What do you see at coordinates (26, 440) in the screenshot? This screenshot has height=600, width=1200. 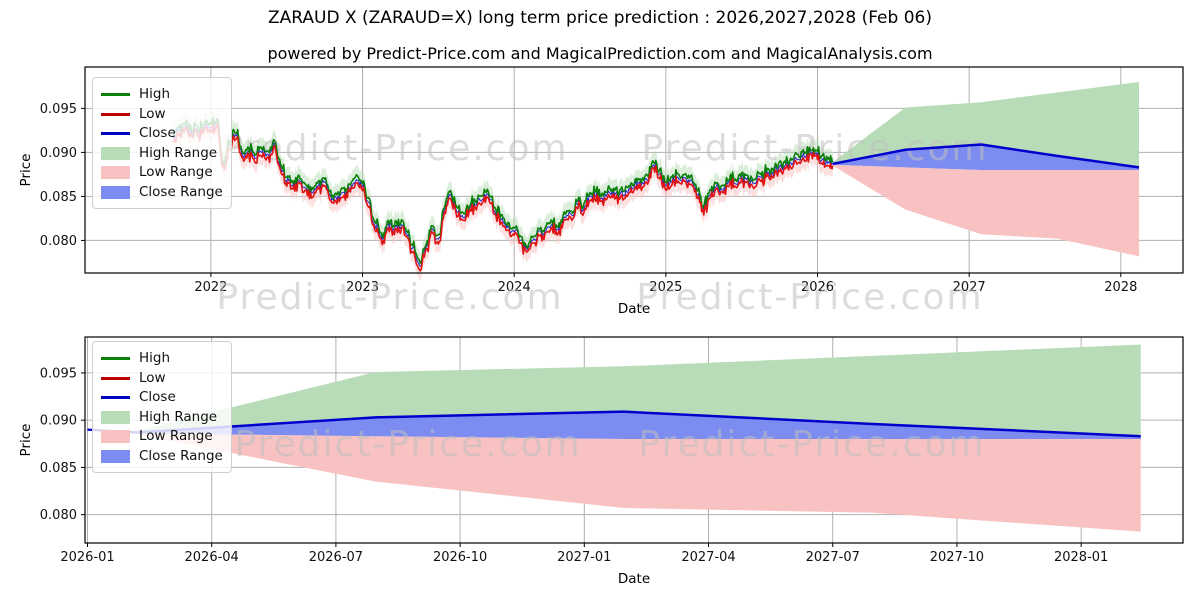 I see `bottom-chart-y-axis-label: Price` at bounding box center [26, 440].